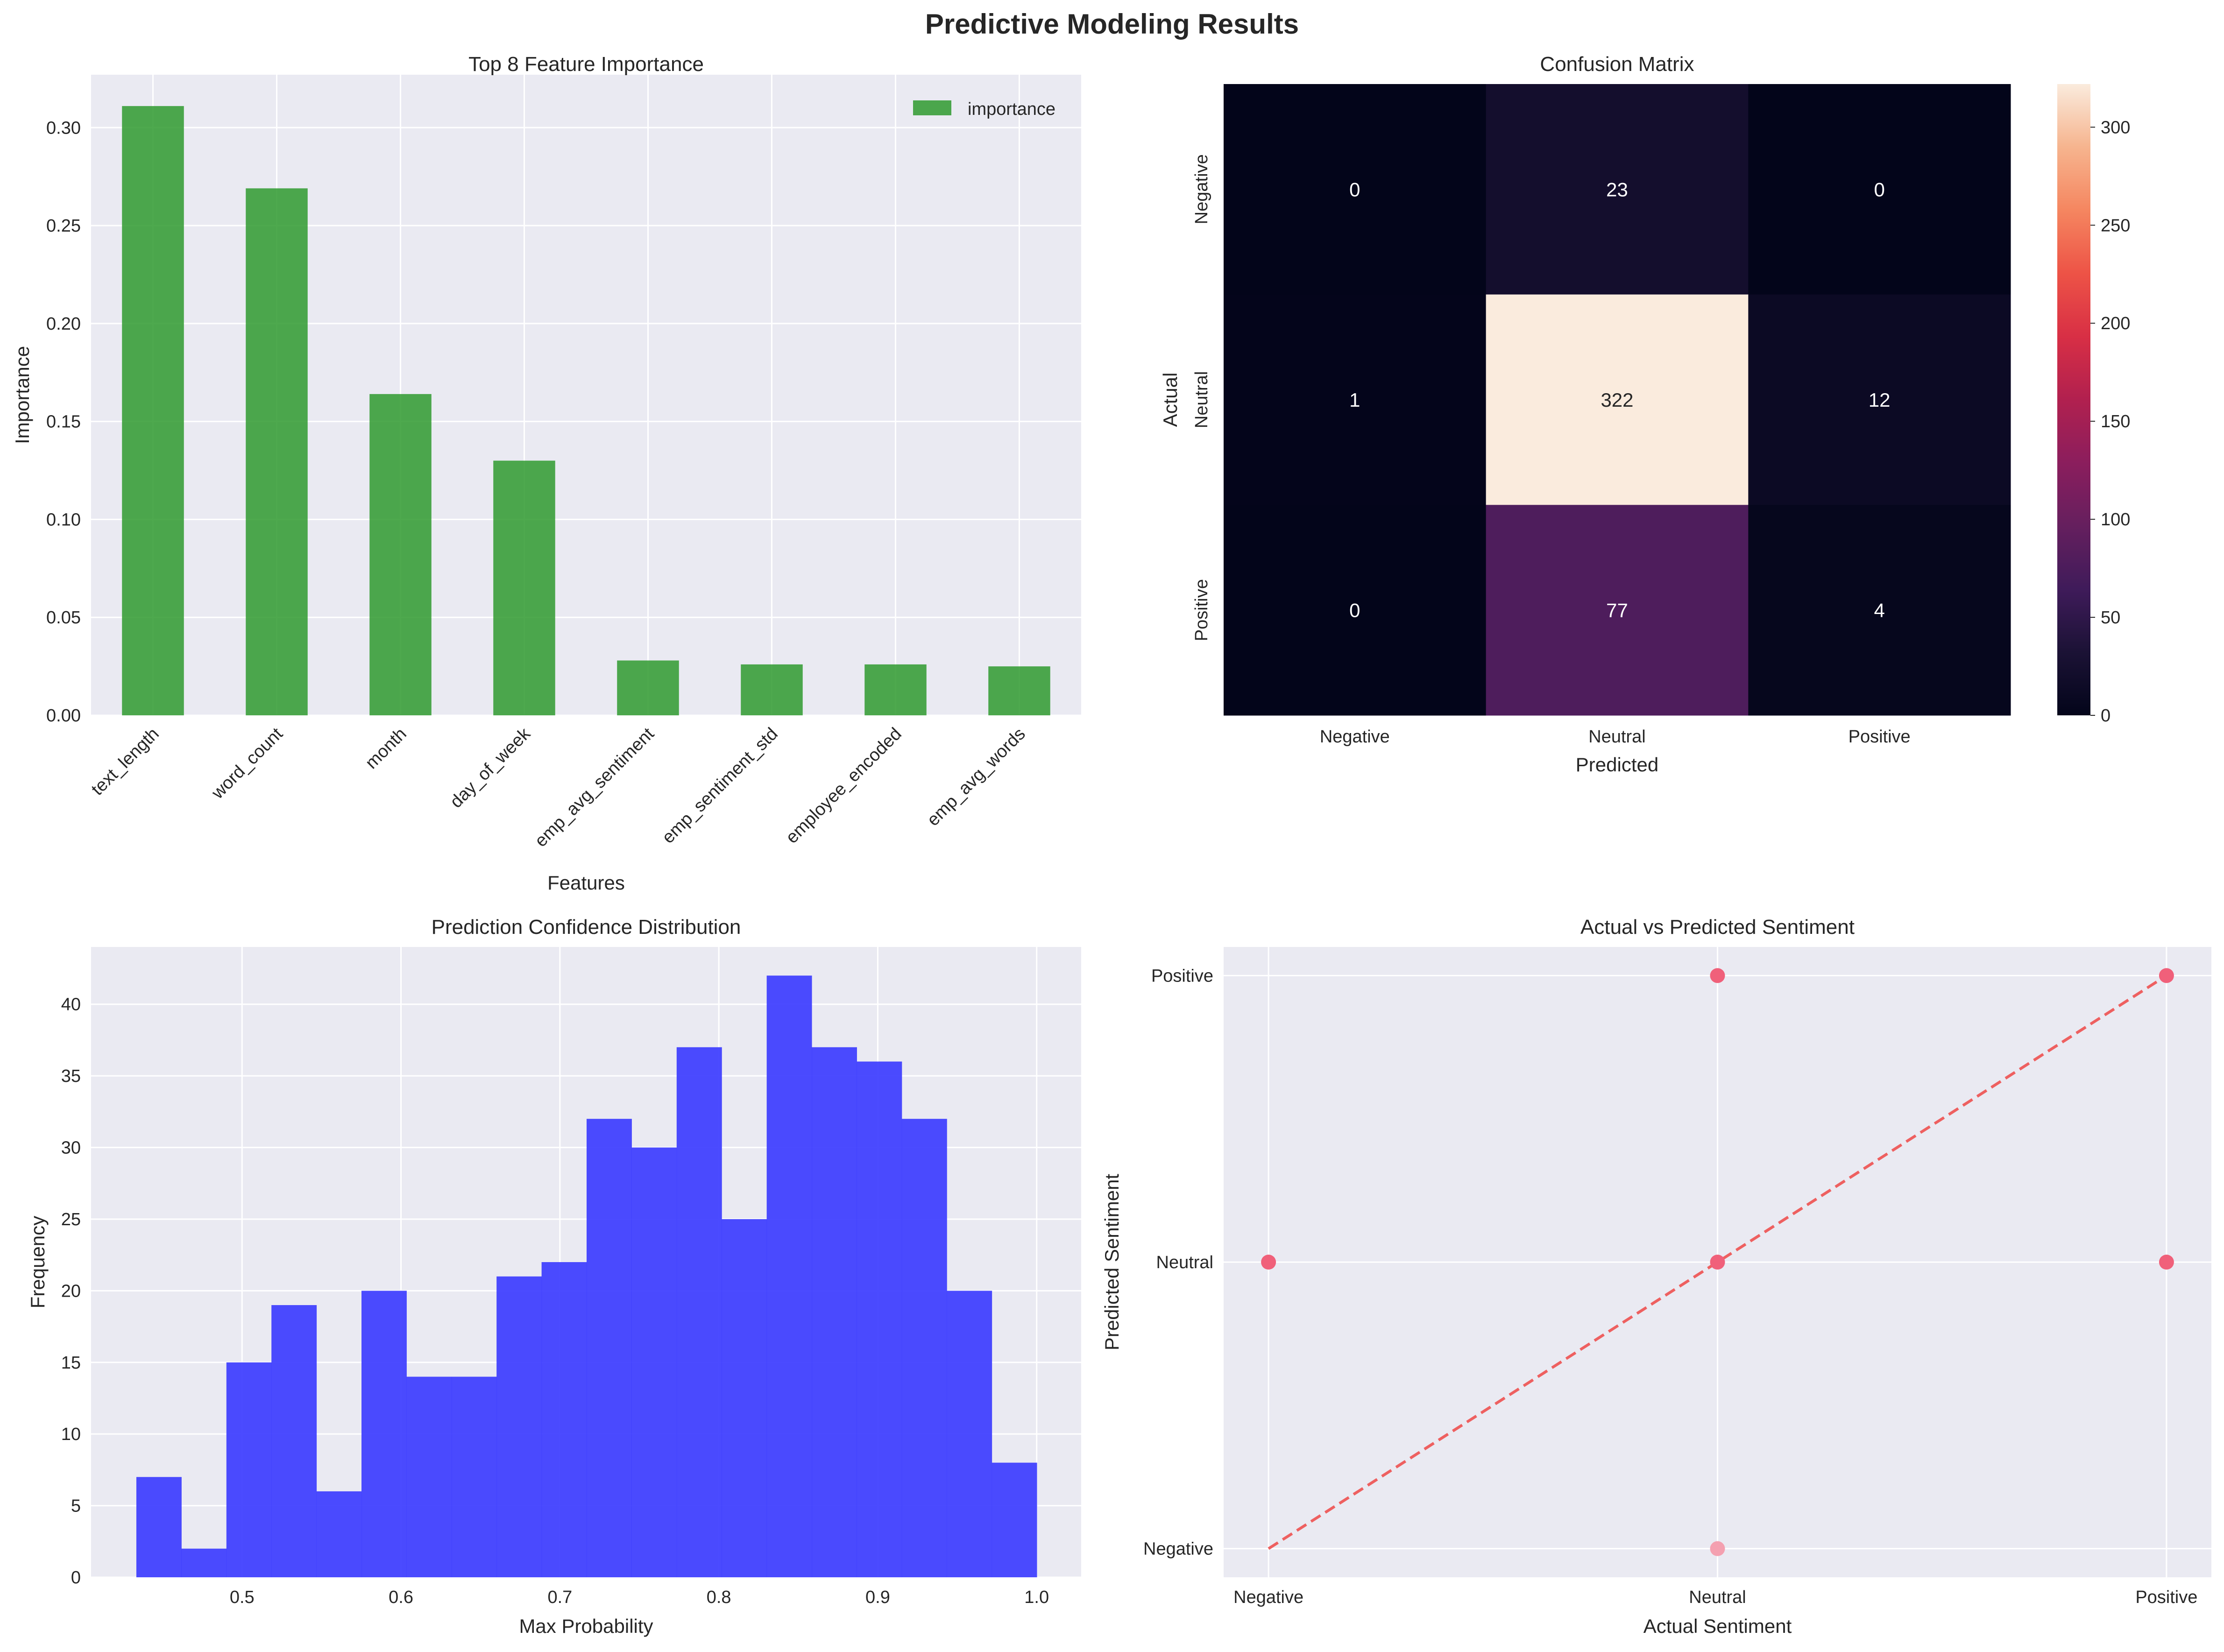 This screenshot has width=2224, height=1652. Describe the element at coordinates (648, 687) in the screenshot. I see `bar-emp-avg-sentiment` at that location.